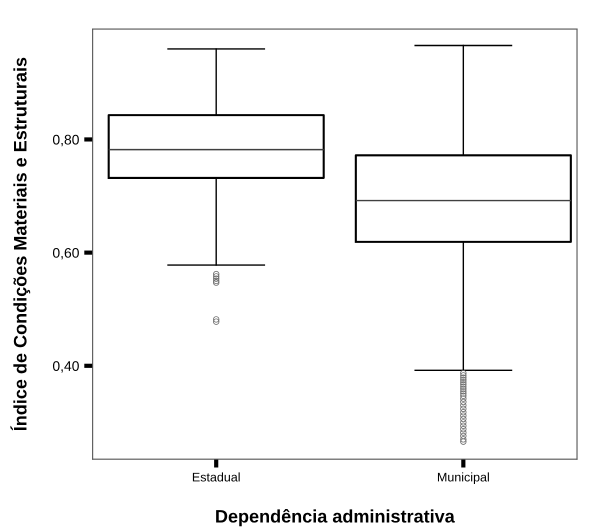 This screenshot has width=590, height=529. Describe the element at coordinates (65, 140) in the screenshot. I see `y-tick-label: 0,80` at that location.